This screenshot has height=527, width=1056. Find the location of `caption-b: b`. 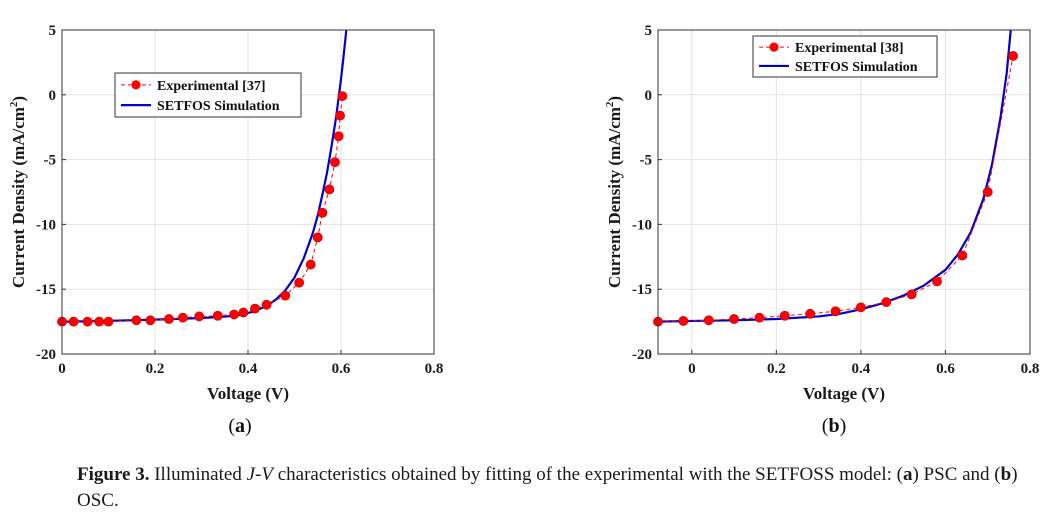

caption-b: b is located at coordinates (1006, 474).